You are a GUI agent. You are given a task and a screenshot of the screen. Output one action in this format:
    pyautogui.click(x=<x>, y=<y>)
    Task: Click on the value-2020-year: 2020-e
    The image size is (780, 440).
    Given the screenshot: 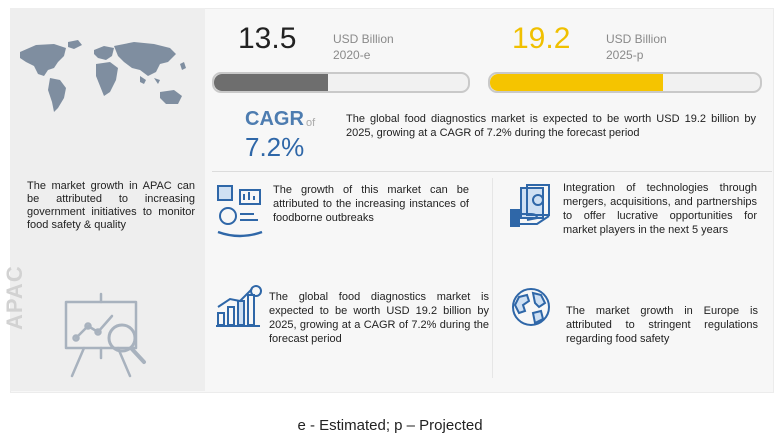 What is the action you would take?
    pyautogui.click(x=352, y=55)
    